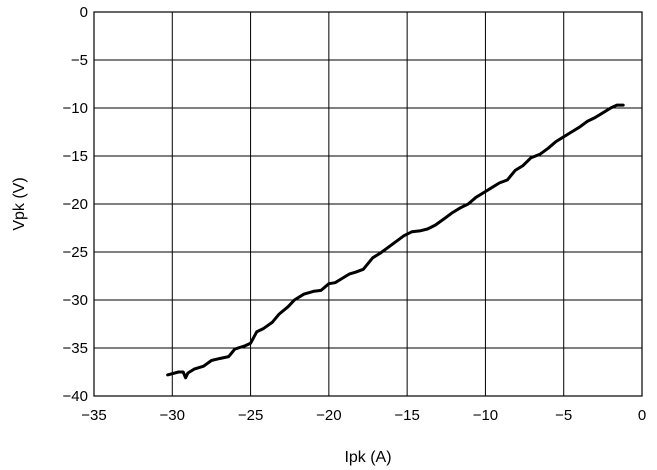 The image size is (657, 470). I want to click on y-tick-label: −20, so click(75, 204).